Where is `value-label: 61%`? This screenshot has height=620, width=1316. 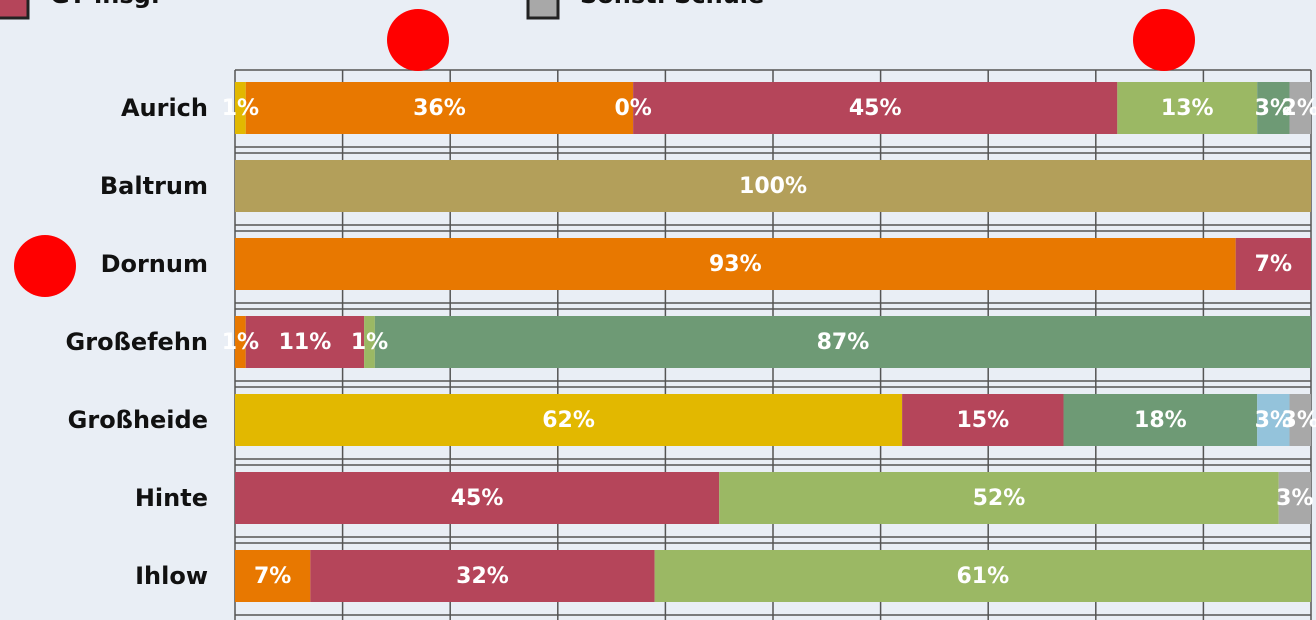
value-label: 61% is located at coordinates (982, 576).